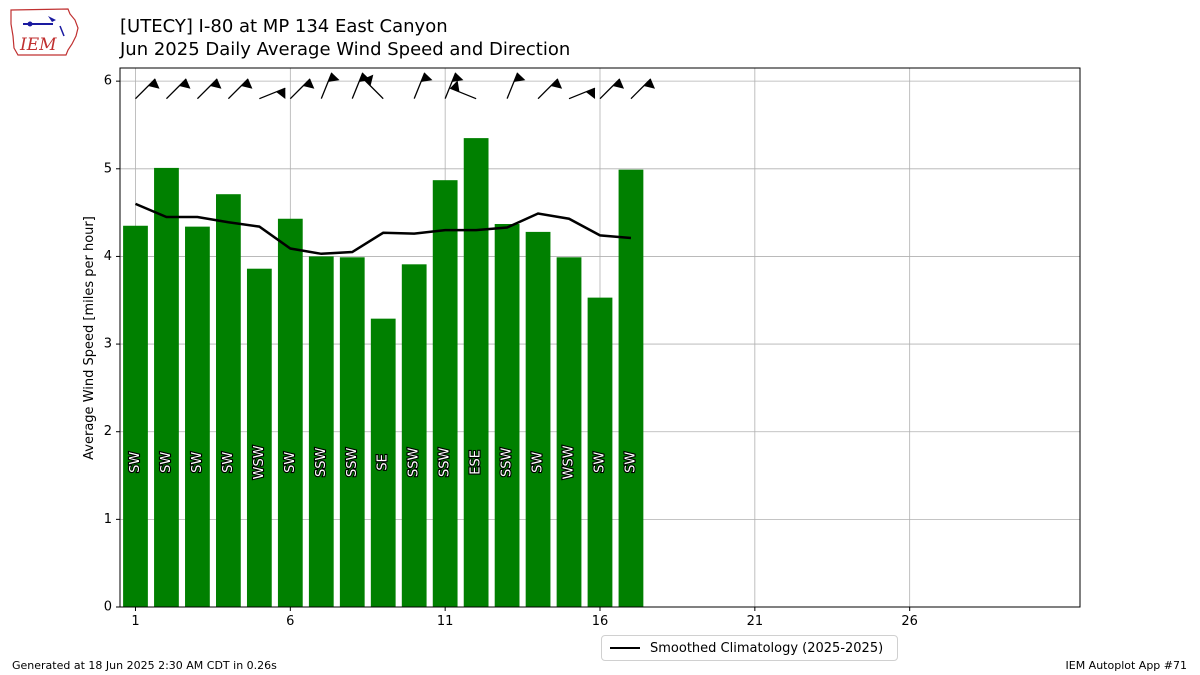 The image size is (1200, 675). What do you see at coordinates (135, 621) in the screenshot?
I see `x-tick-label: 1` at bounding box center [135, 621].